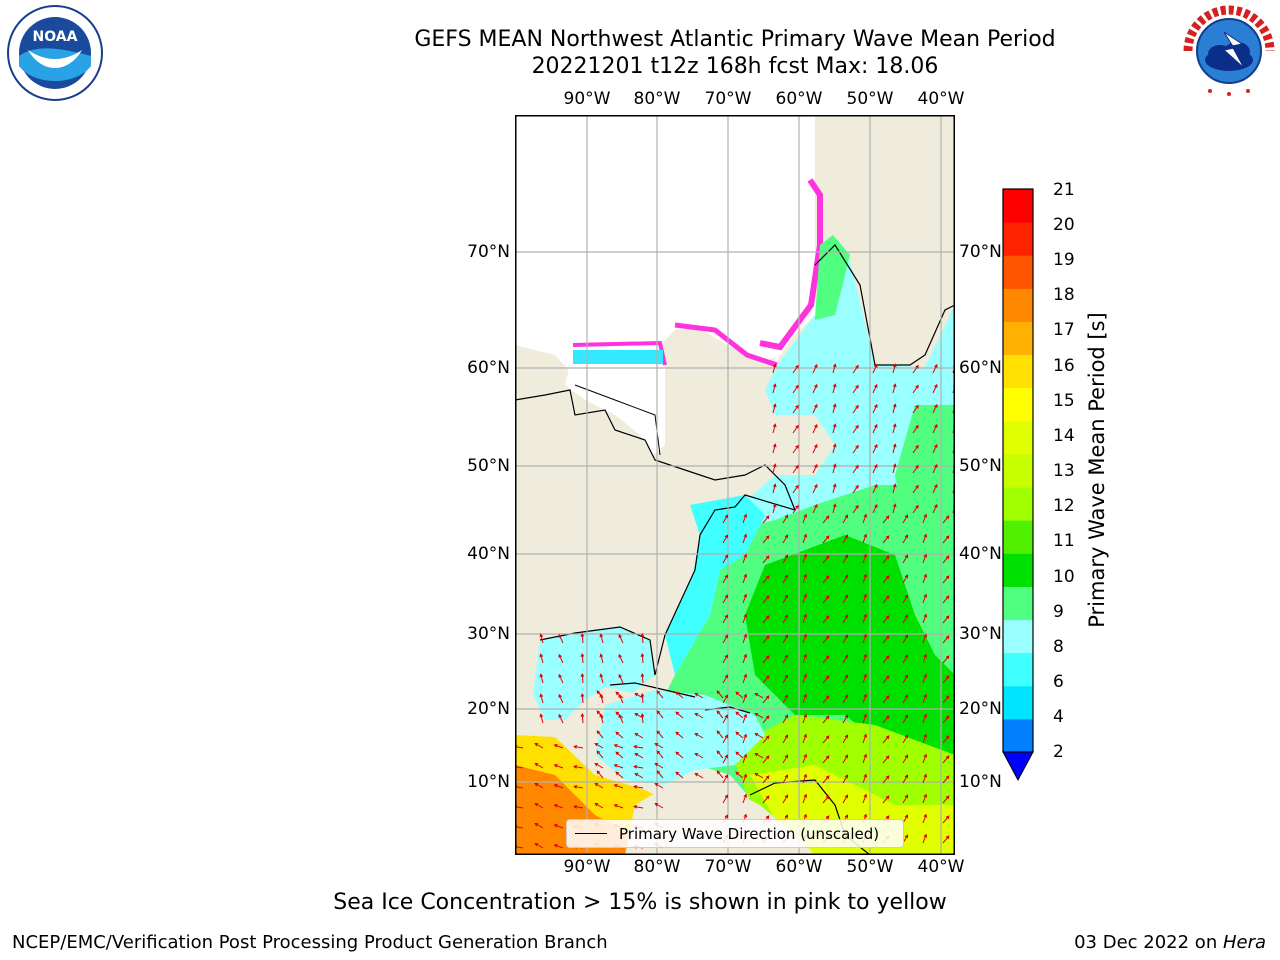 This screenshot has height=960, width=1280. I want to click on lon-tick-bottom: 80°W, so click(657, 867).